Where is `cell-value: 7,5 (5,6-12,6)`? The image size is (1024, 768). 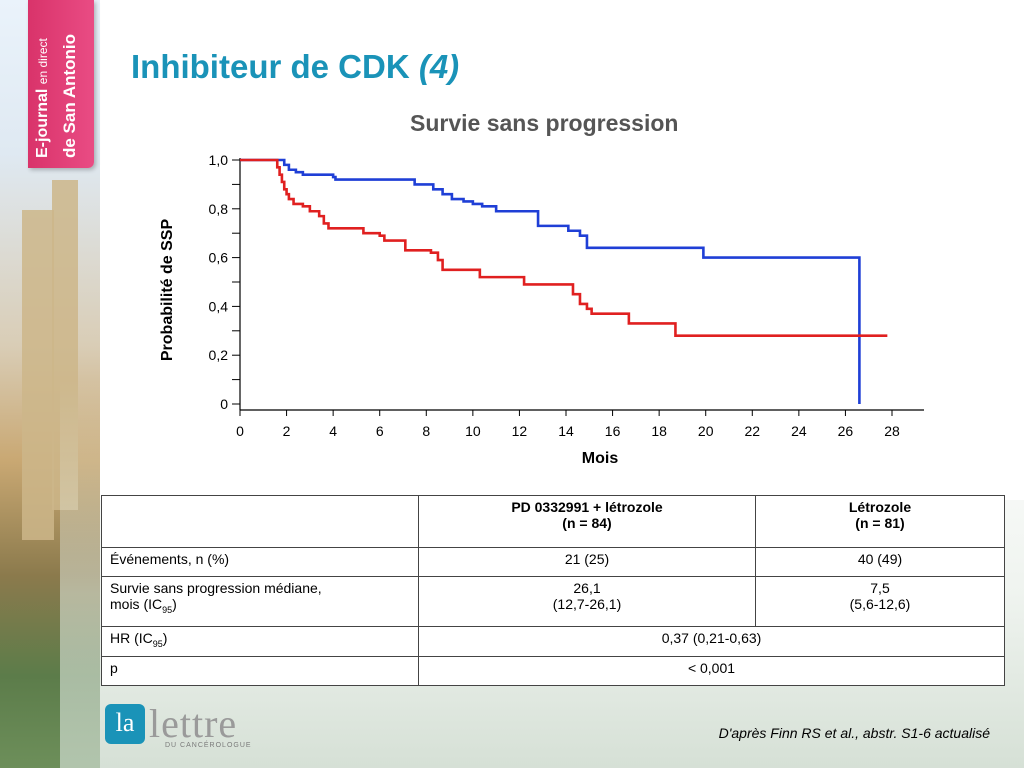 cell-value: 7,5 (5,6-12,6) is located at coordinates (880, 601).